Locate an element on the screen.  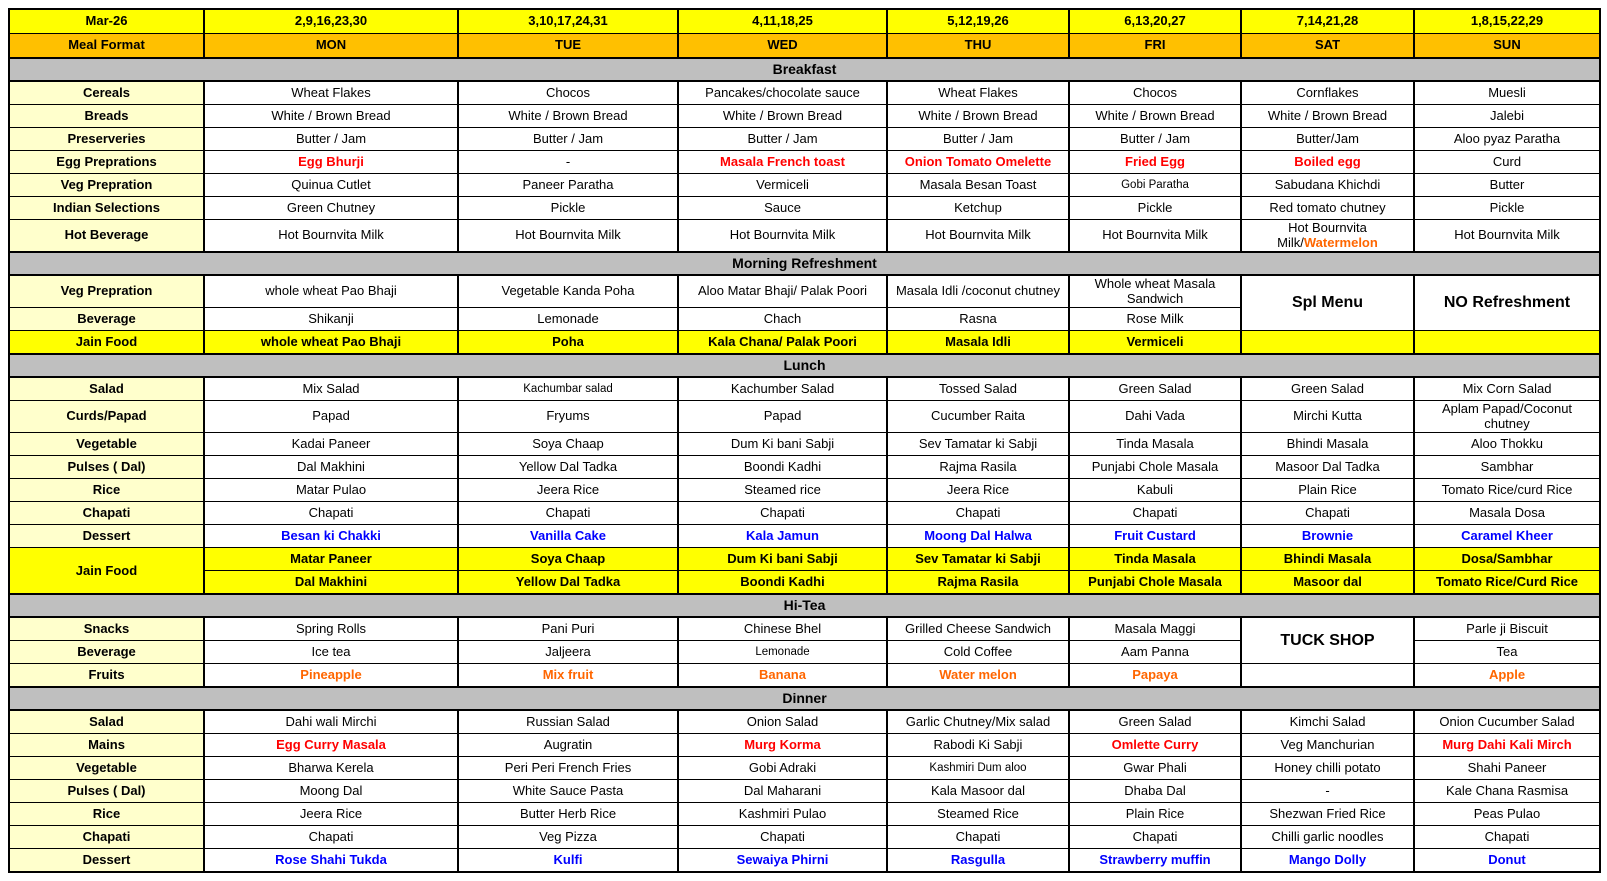
menu-cell: Wheat Flakes is located at coordinates (978, 92).